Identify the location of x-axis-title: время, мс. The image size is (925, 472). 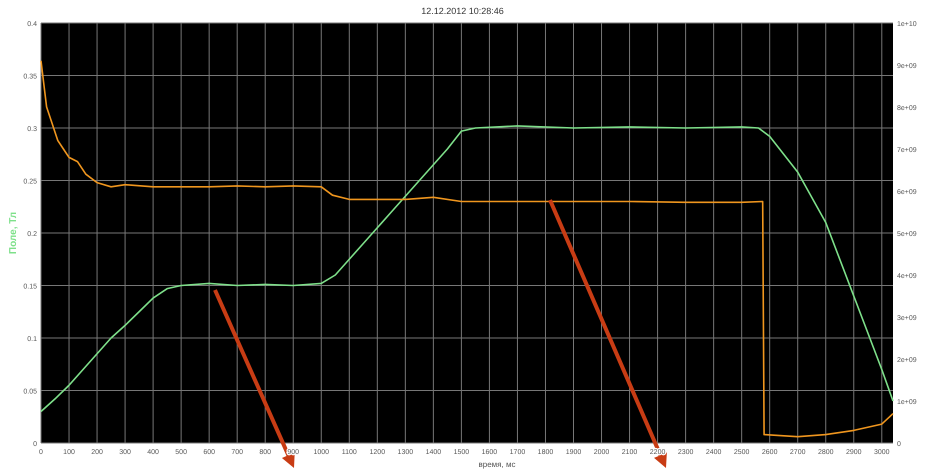
(497, 464).